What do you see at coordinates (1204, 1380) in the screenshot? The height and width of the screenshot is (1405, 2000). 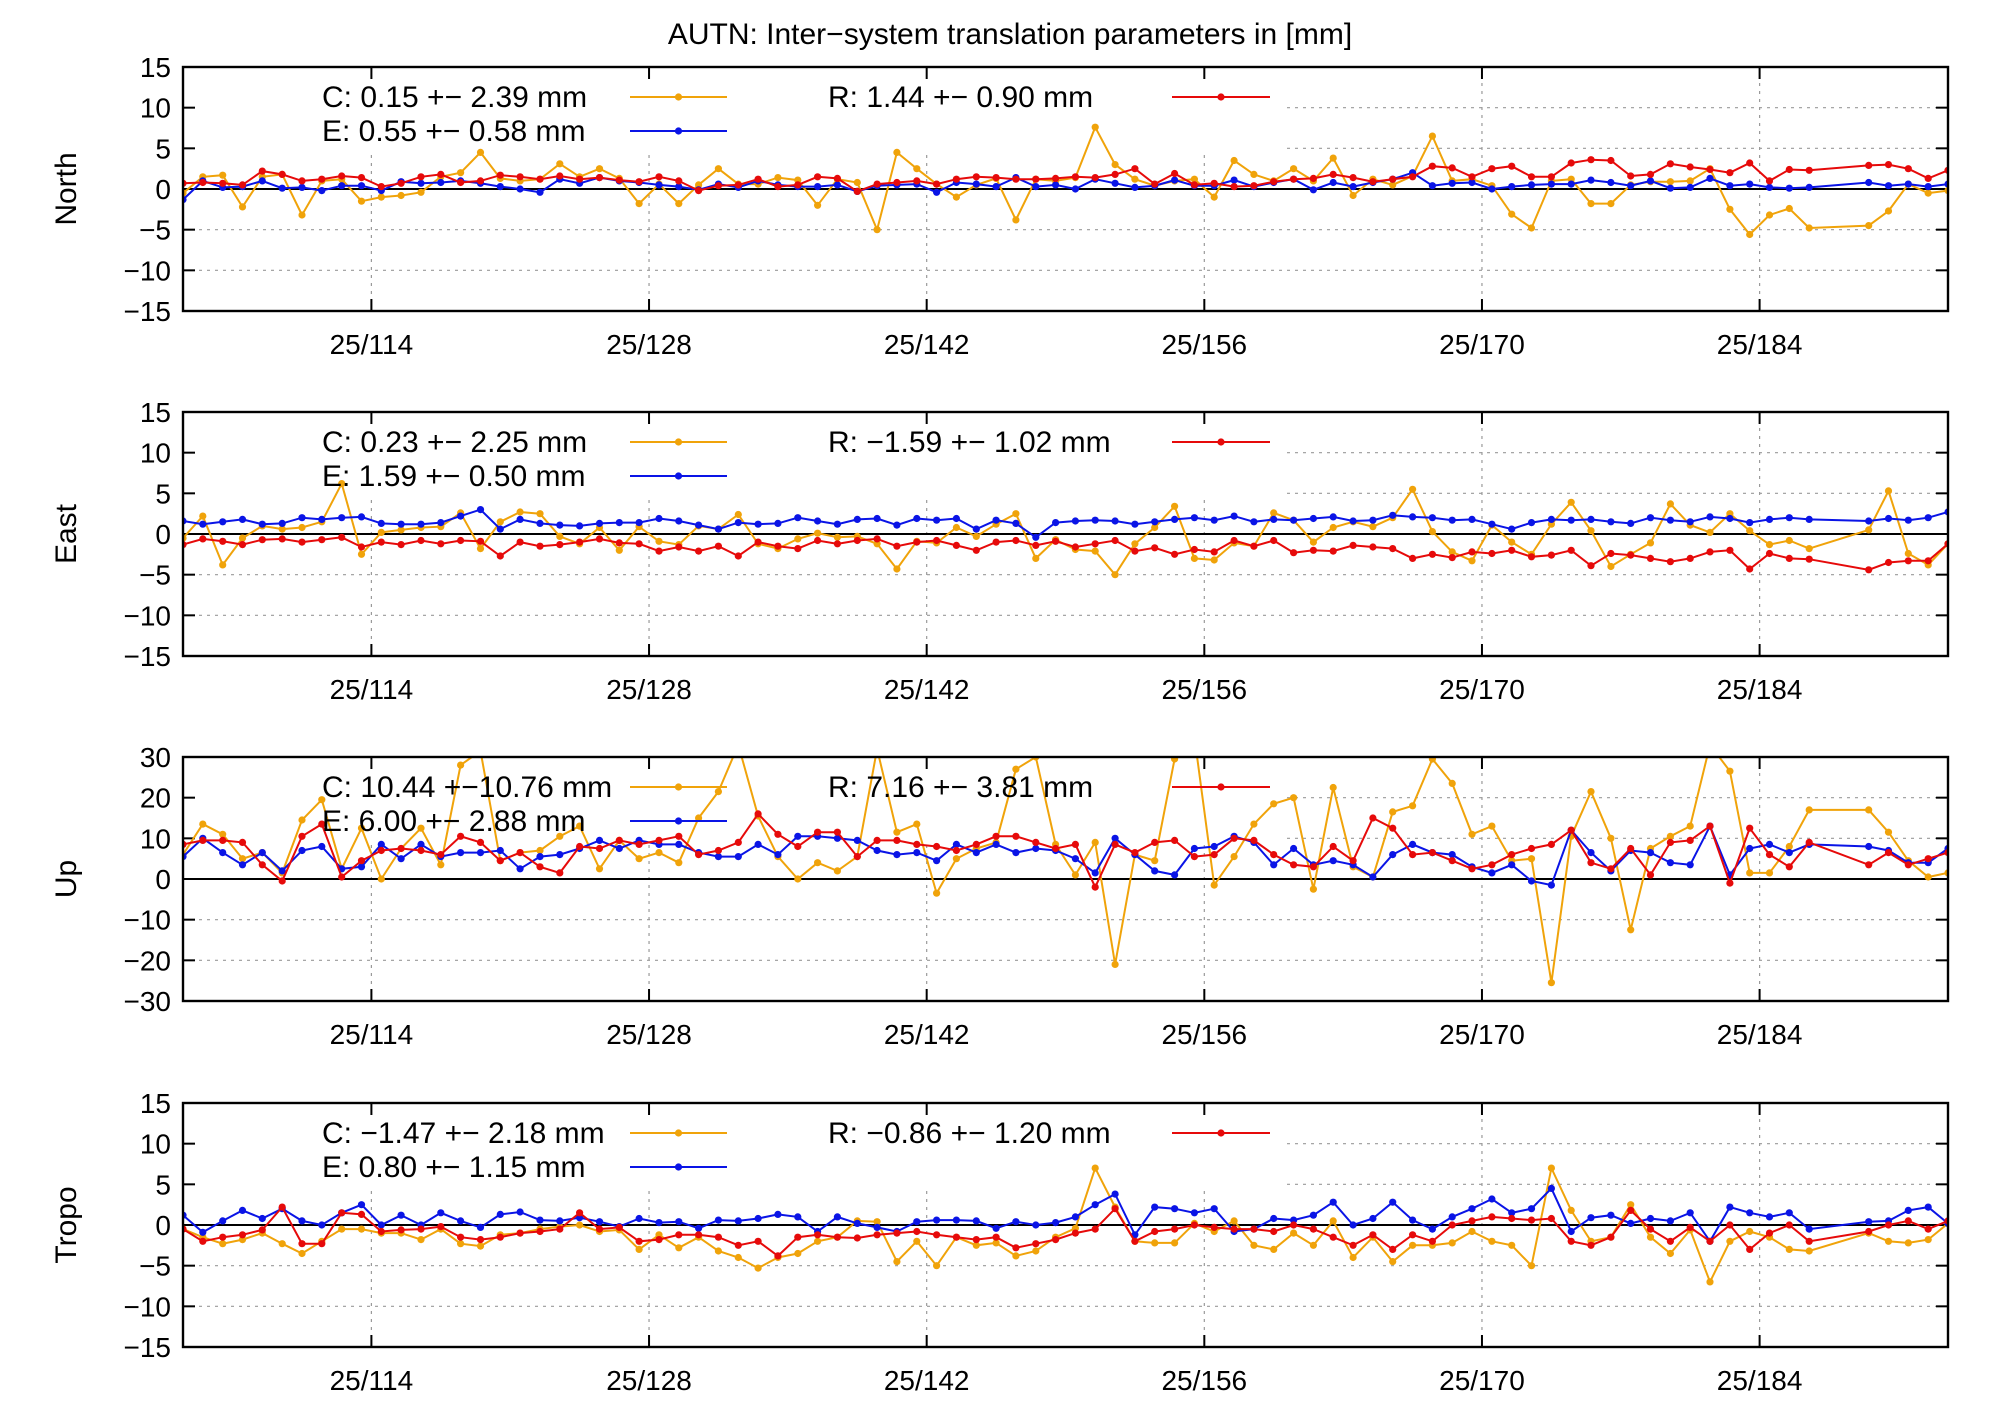 I see `x-tick-label: 25/156` at bounding box center [1204, 1380].